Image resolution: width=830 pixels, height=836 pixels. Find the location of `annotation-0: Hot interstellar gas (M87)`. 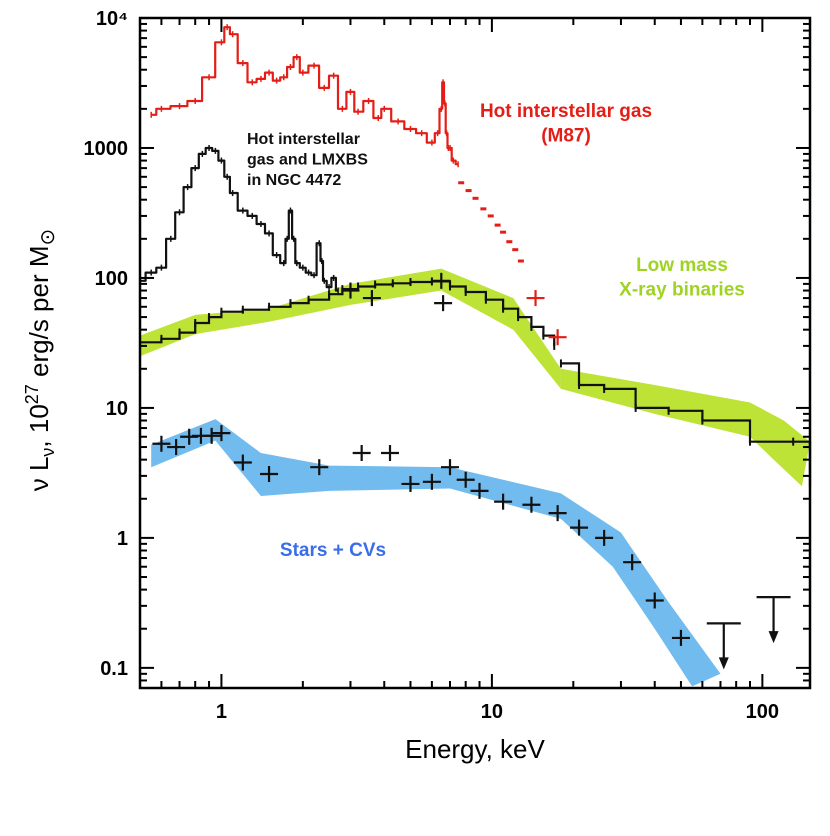

annotation-0: Hot interstellar gas (M87) is located at coordinates (566, 123).